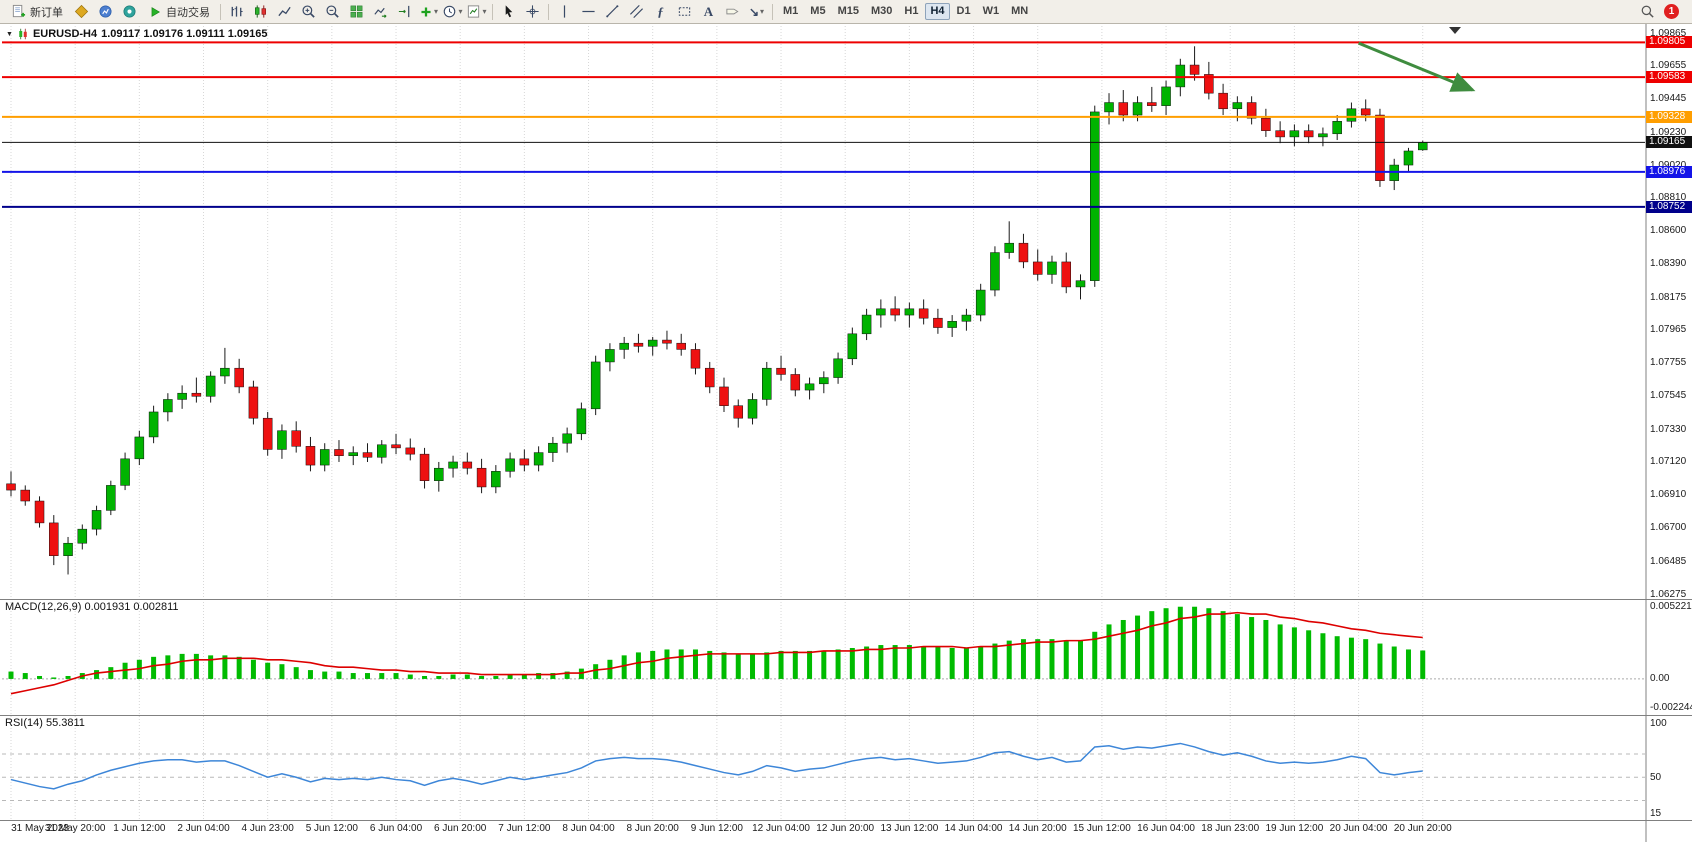 This screenshot has height=842, width=1692. I want to click on new-order-button: 新订单, so click(37, 12).